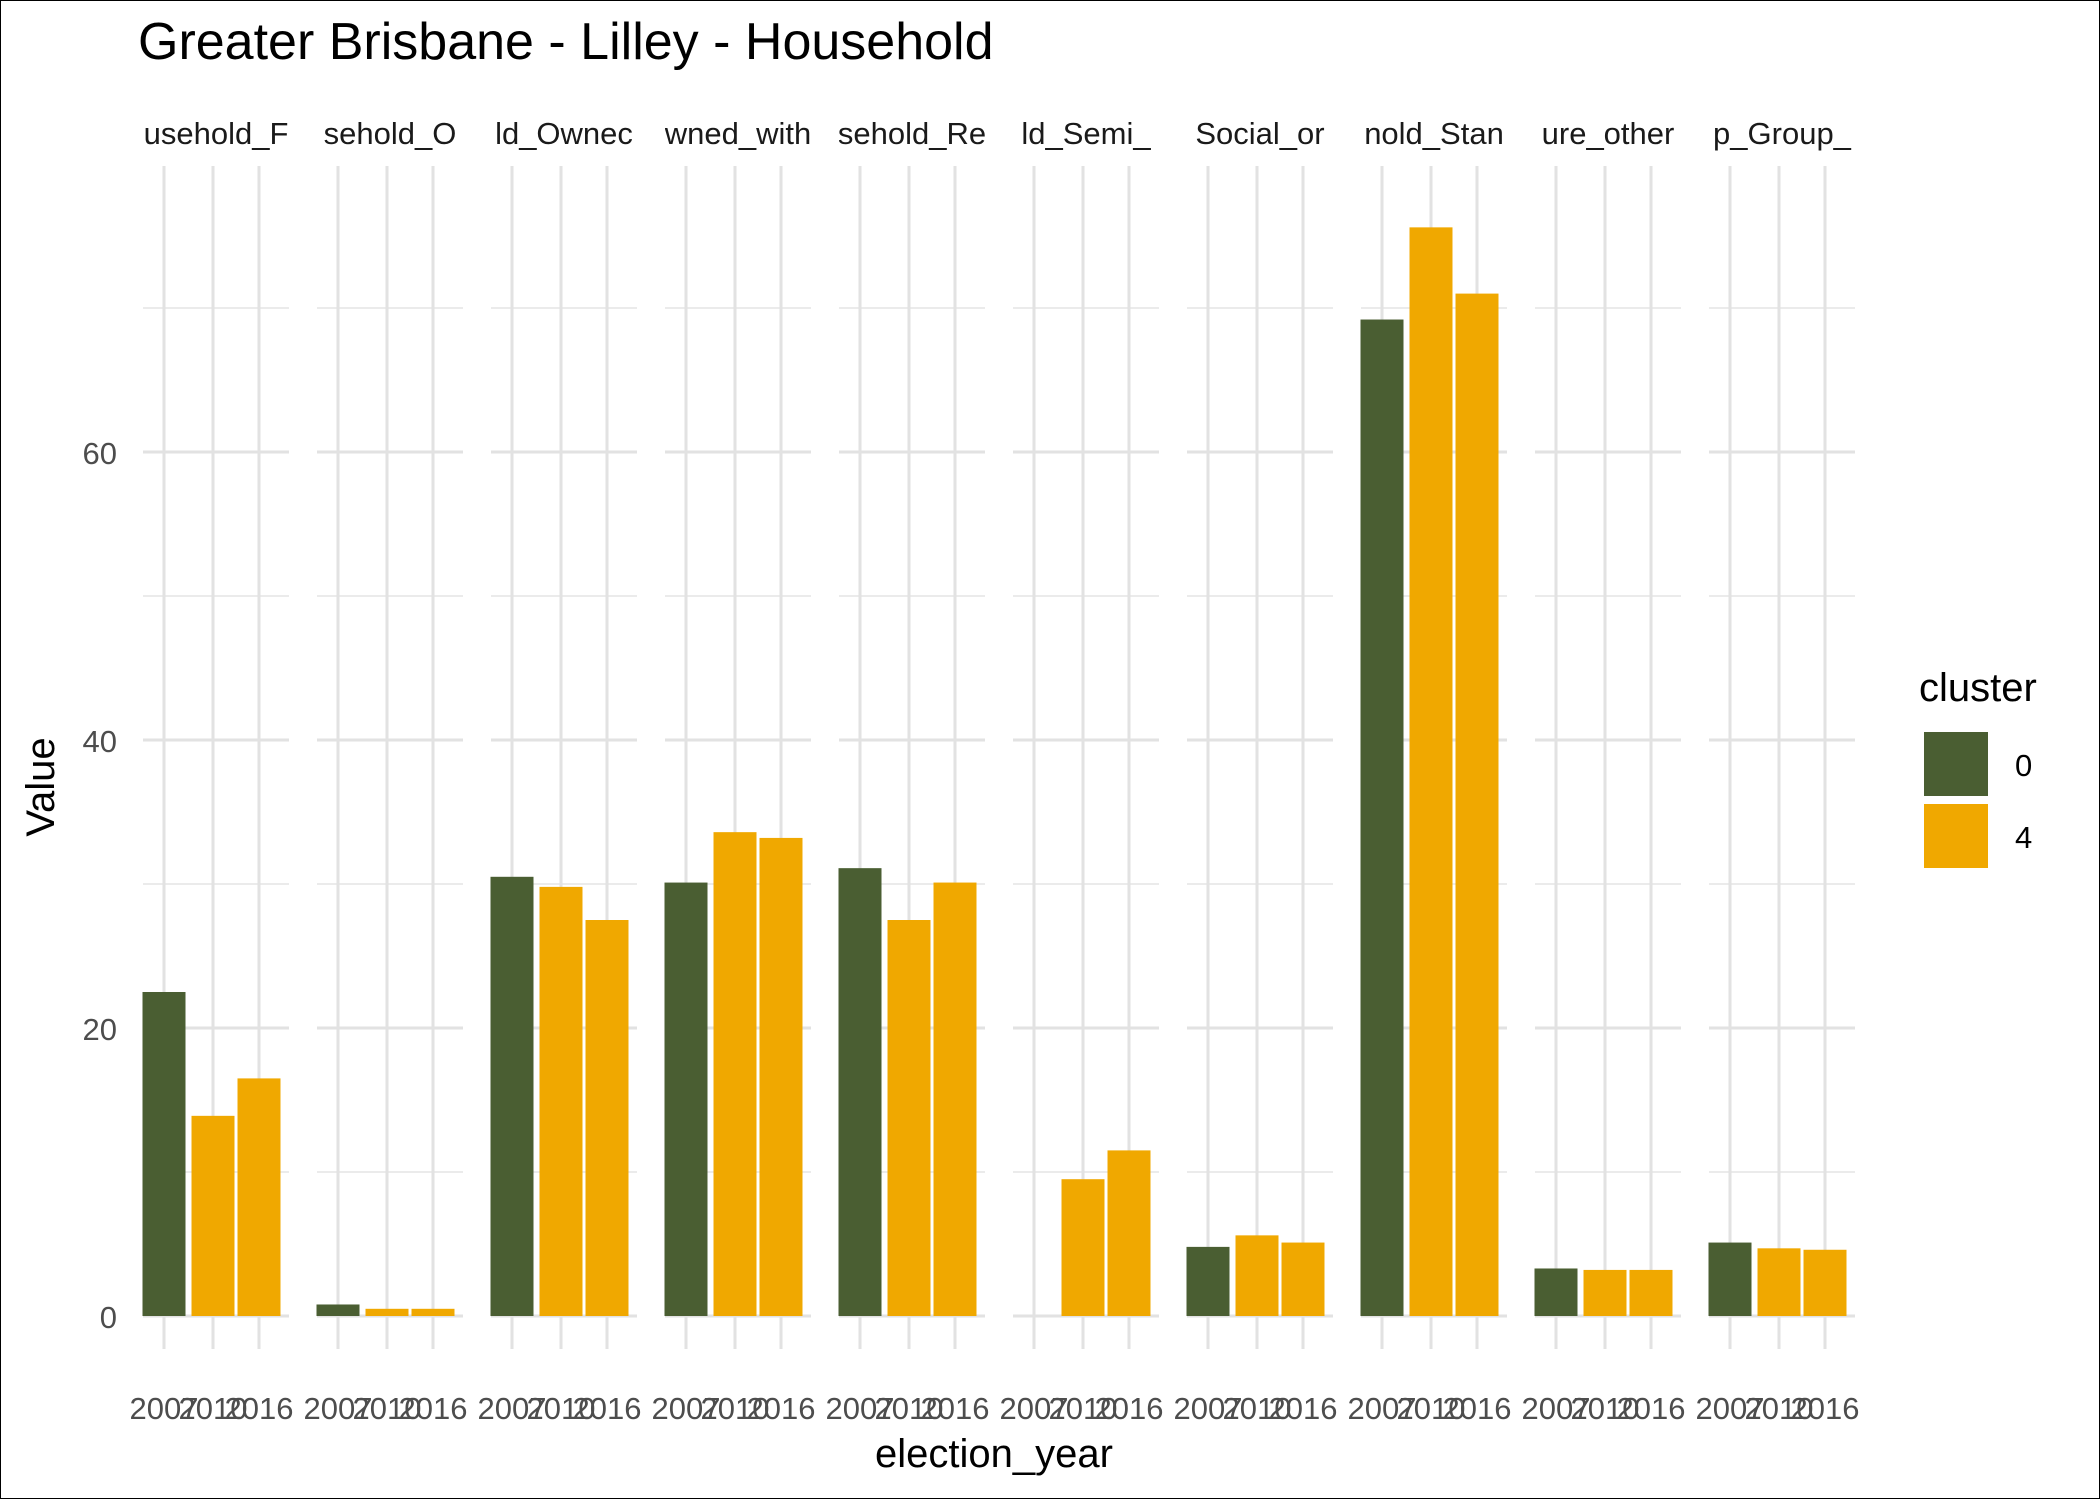 This screenshot has width=2100, height=1499. I want to click on facet-strip-label: ld_Ownec, so click(564, 133).